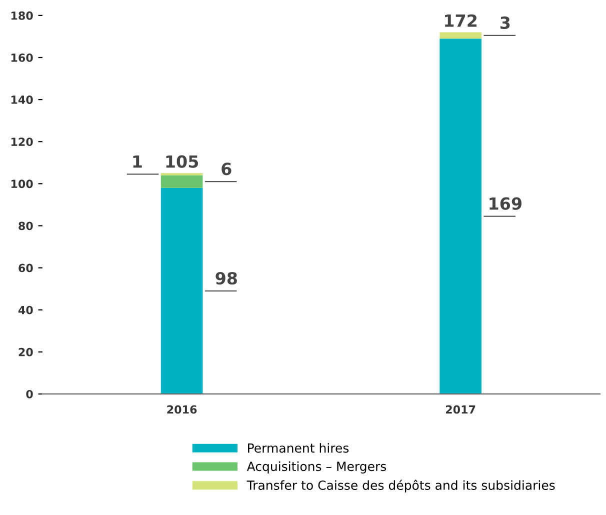 Image resolution: width=606 pixels, height=515 pixels. I want to click on y-tick-label: 100, so click(22, 184).